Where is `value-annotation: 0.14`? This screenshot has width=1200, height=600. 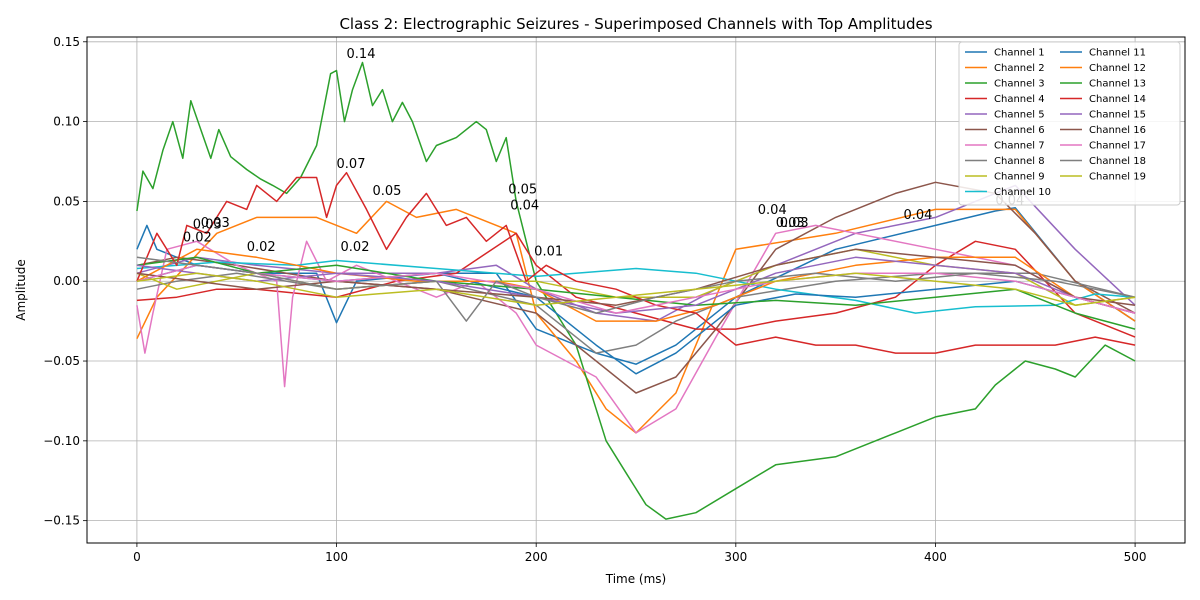 value-annotation: 0.14 is located at coordinates (361, 54).